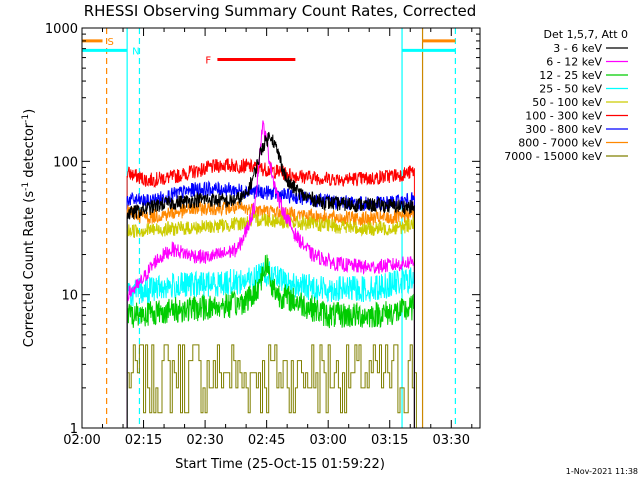 The width and height of the screenshot is (640, 480). Describe the element at coordinates (574, 62) in the screenshot. I see `legend-label: 6 - 12 keV` at that location.